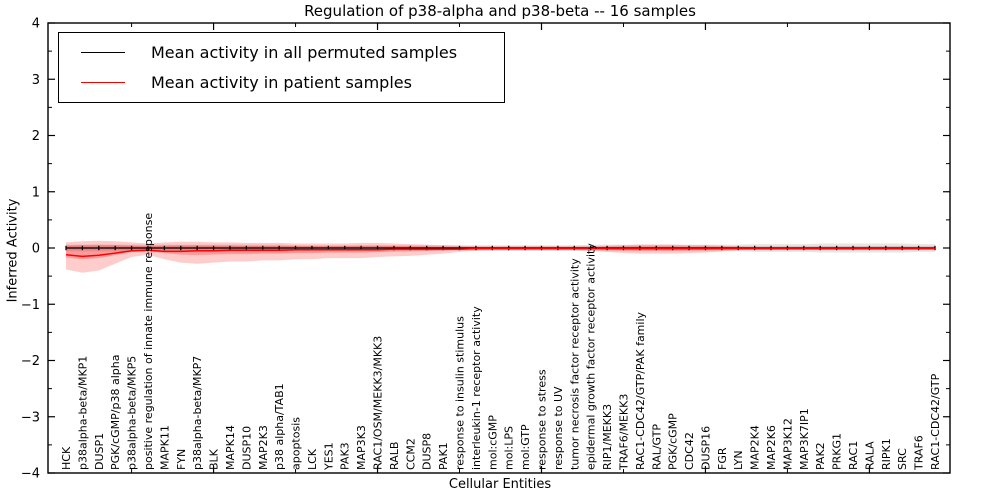 The width and height of the screenshot is (1000, 500). What do you see at coordinates (103, 52) in the screenshot?
I see `legend-line-sample-black` at bounding box center [103, 52].